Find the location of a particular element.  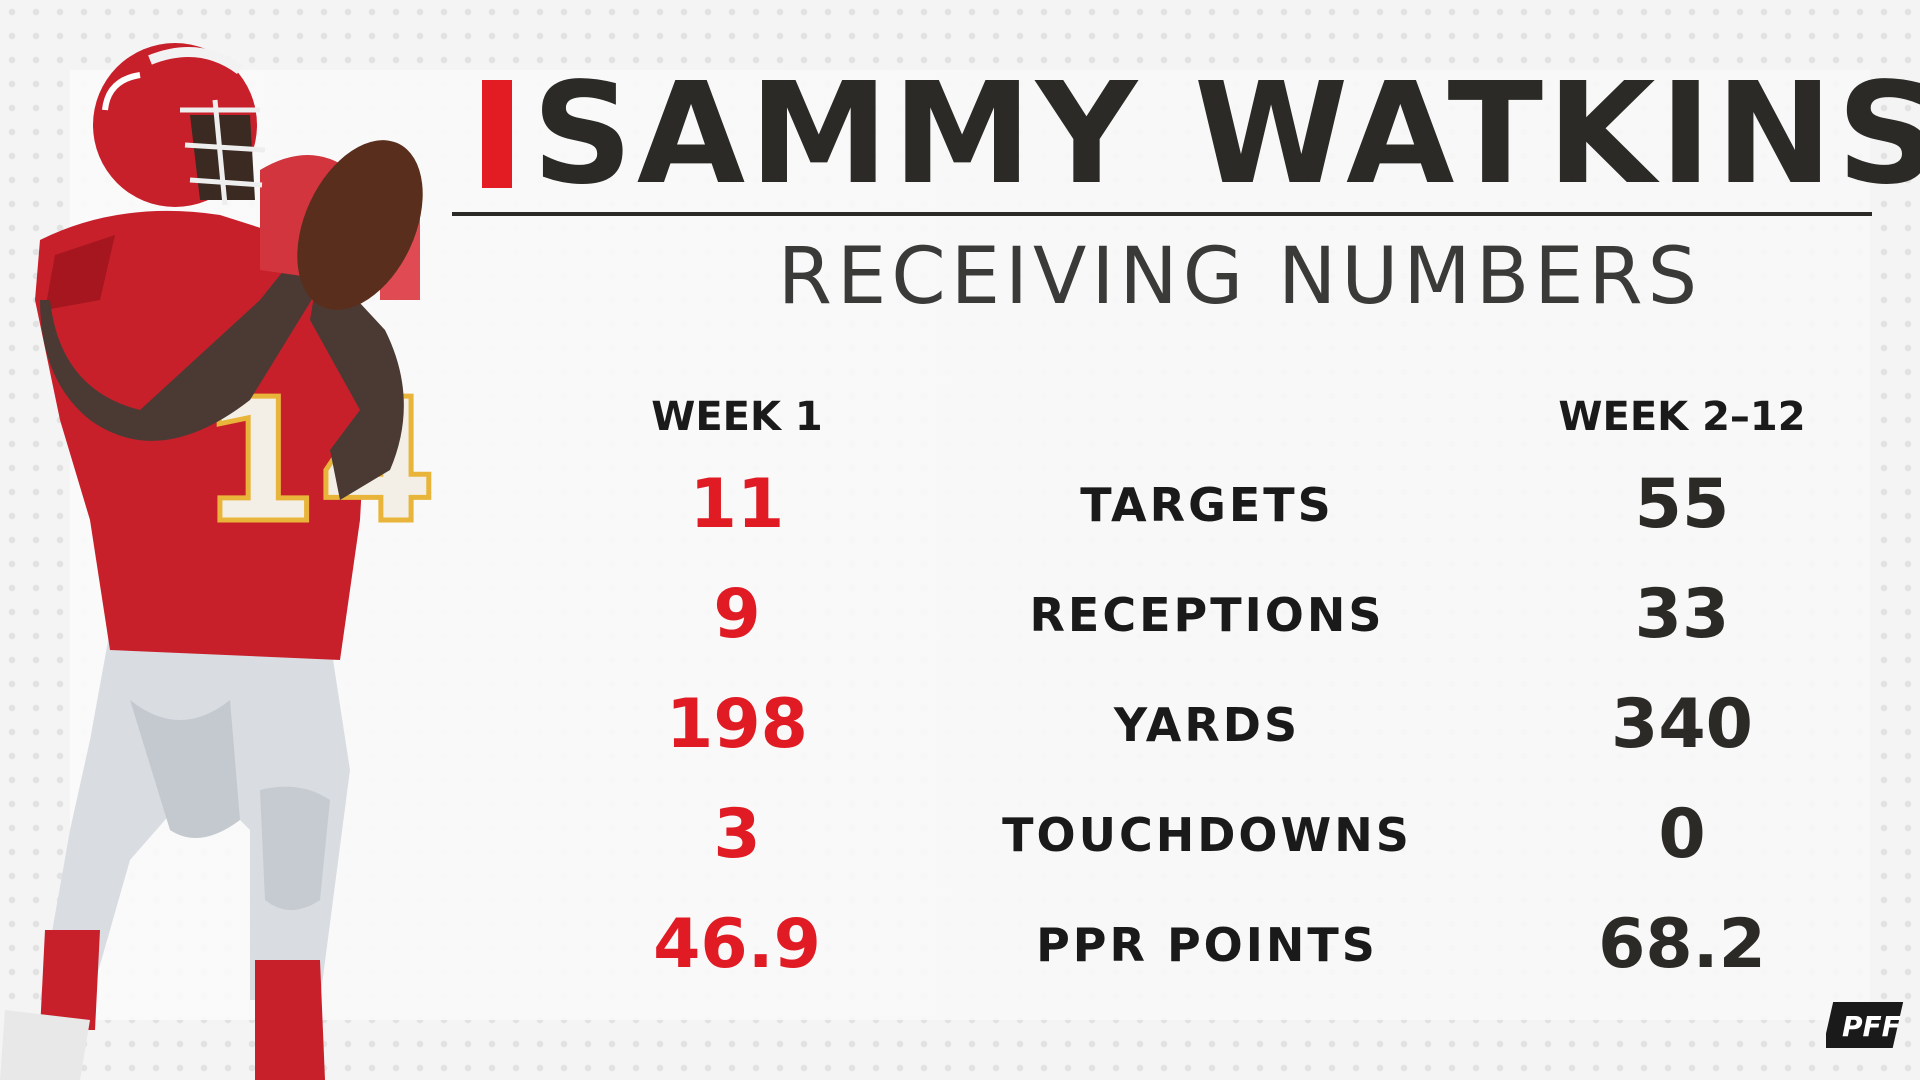

week1-value: 3 is located at coordinates (737, 834).